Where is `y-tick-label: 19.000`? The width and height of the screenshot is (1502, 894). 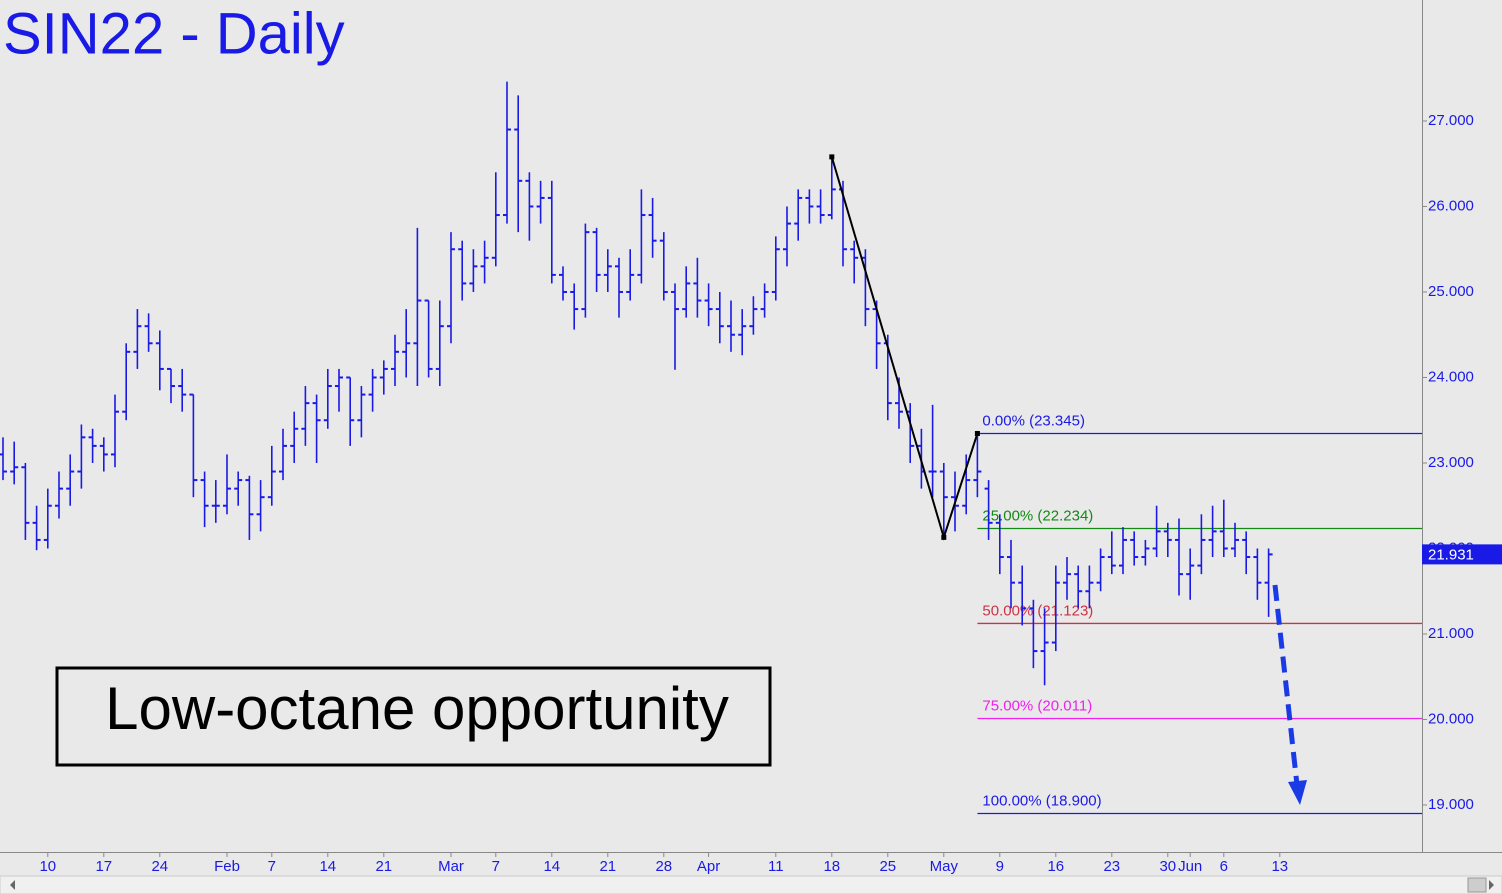
y-tick-label: 19.000 is located at coordinates (1451, 804).